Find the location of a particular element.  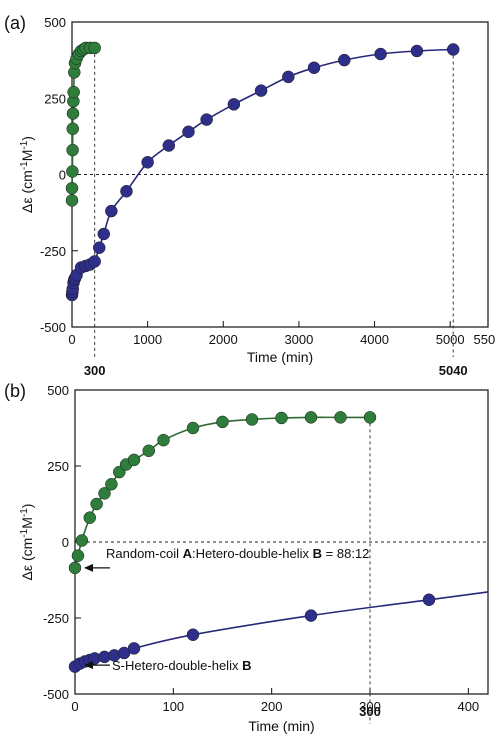

x-tick-label: 3000 is located at coordinates (298, 339).